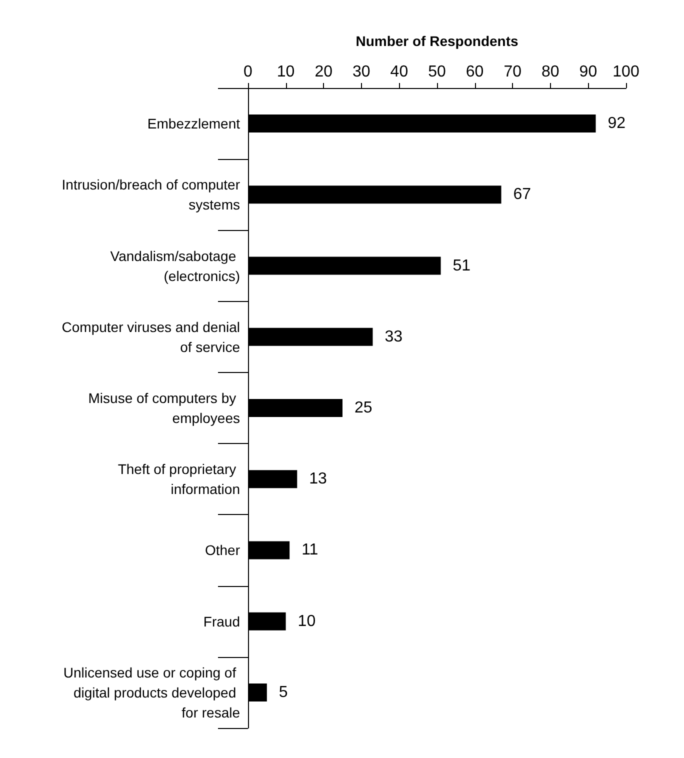 This screenshot has width=684, height=758. Describe the element at coordinates (248, 72) in the screenshot. I see `x-tick-label: 0` at that location.